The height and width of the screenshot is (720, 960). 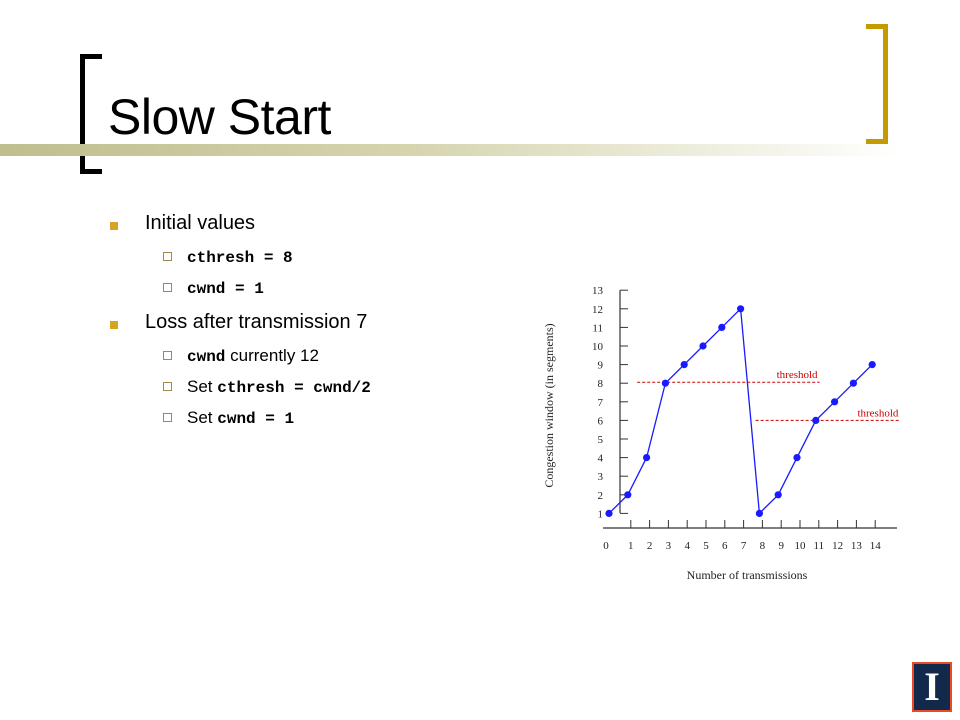 I want to click on x-tick-label: 10, so click(x=801, y=546).